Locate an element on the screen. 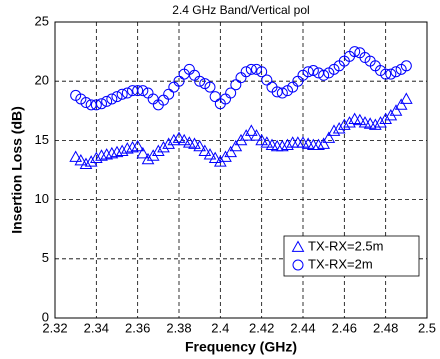 This screenshot has width=440, height=359. x-tick-label: 2.42 is located at coordinates (261, 327).